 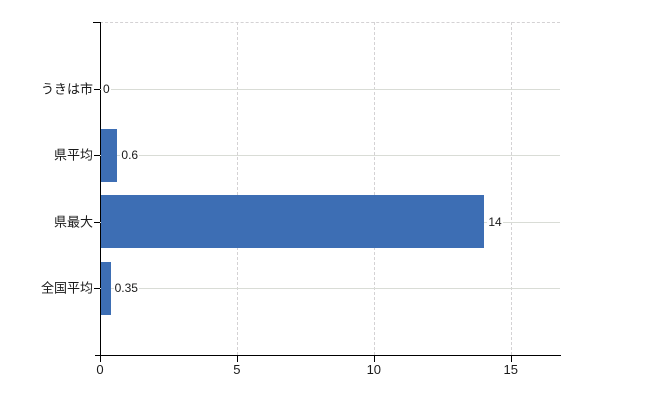 What do you see at coordinates (126, 288) in the screenshot?
I see `value-label: 0.35` at bounding box center [126, 288].